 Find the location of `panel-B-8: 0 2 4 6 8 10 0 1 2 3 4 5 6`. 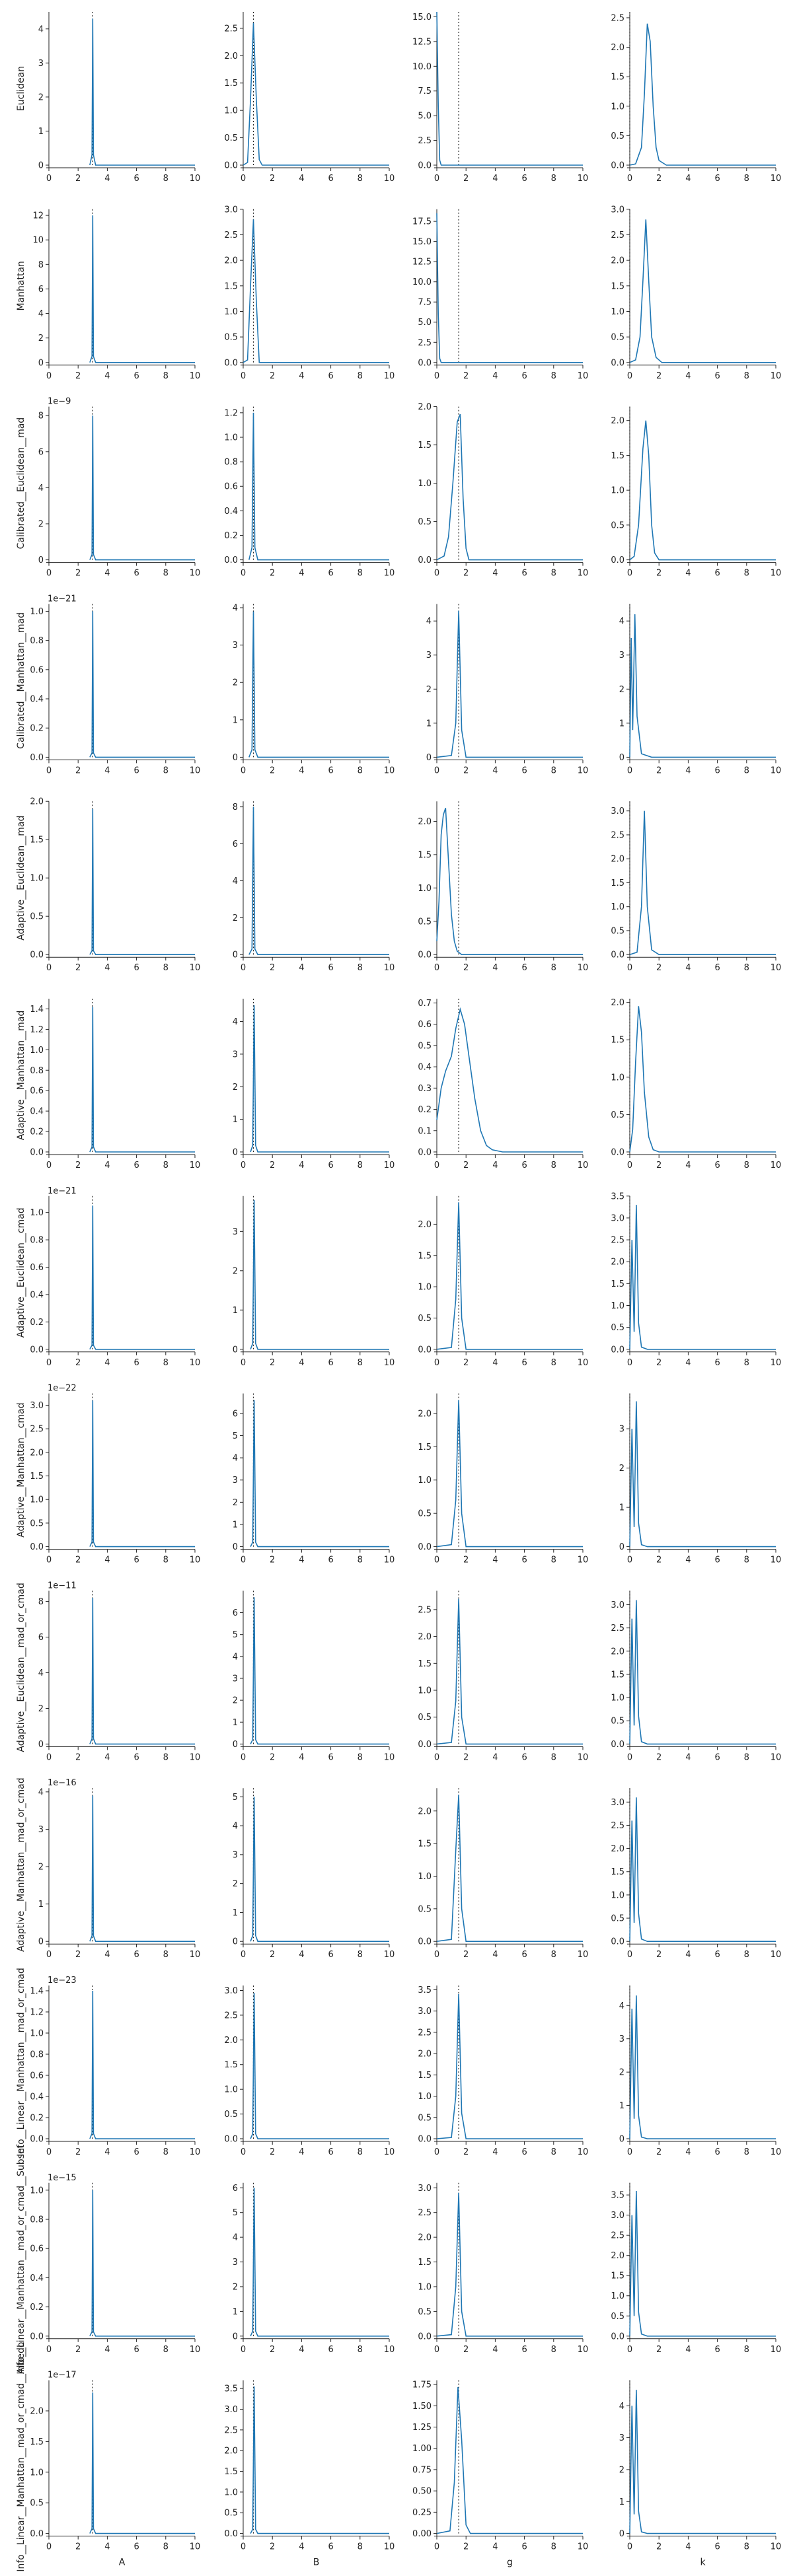

panel-B-8: 0 2 4 6 8 10 0 1 2 3 4 5 6 is located at coordinates (314, 1479).